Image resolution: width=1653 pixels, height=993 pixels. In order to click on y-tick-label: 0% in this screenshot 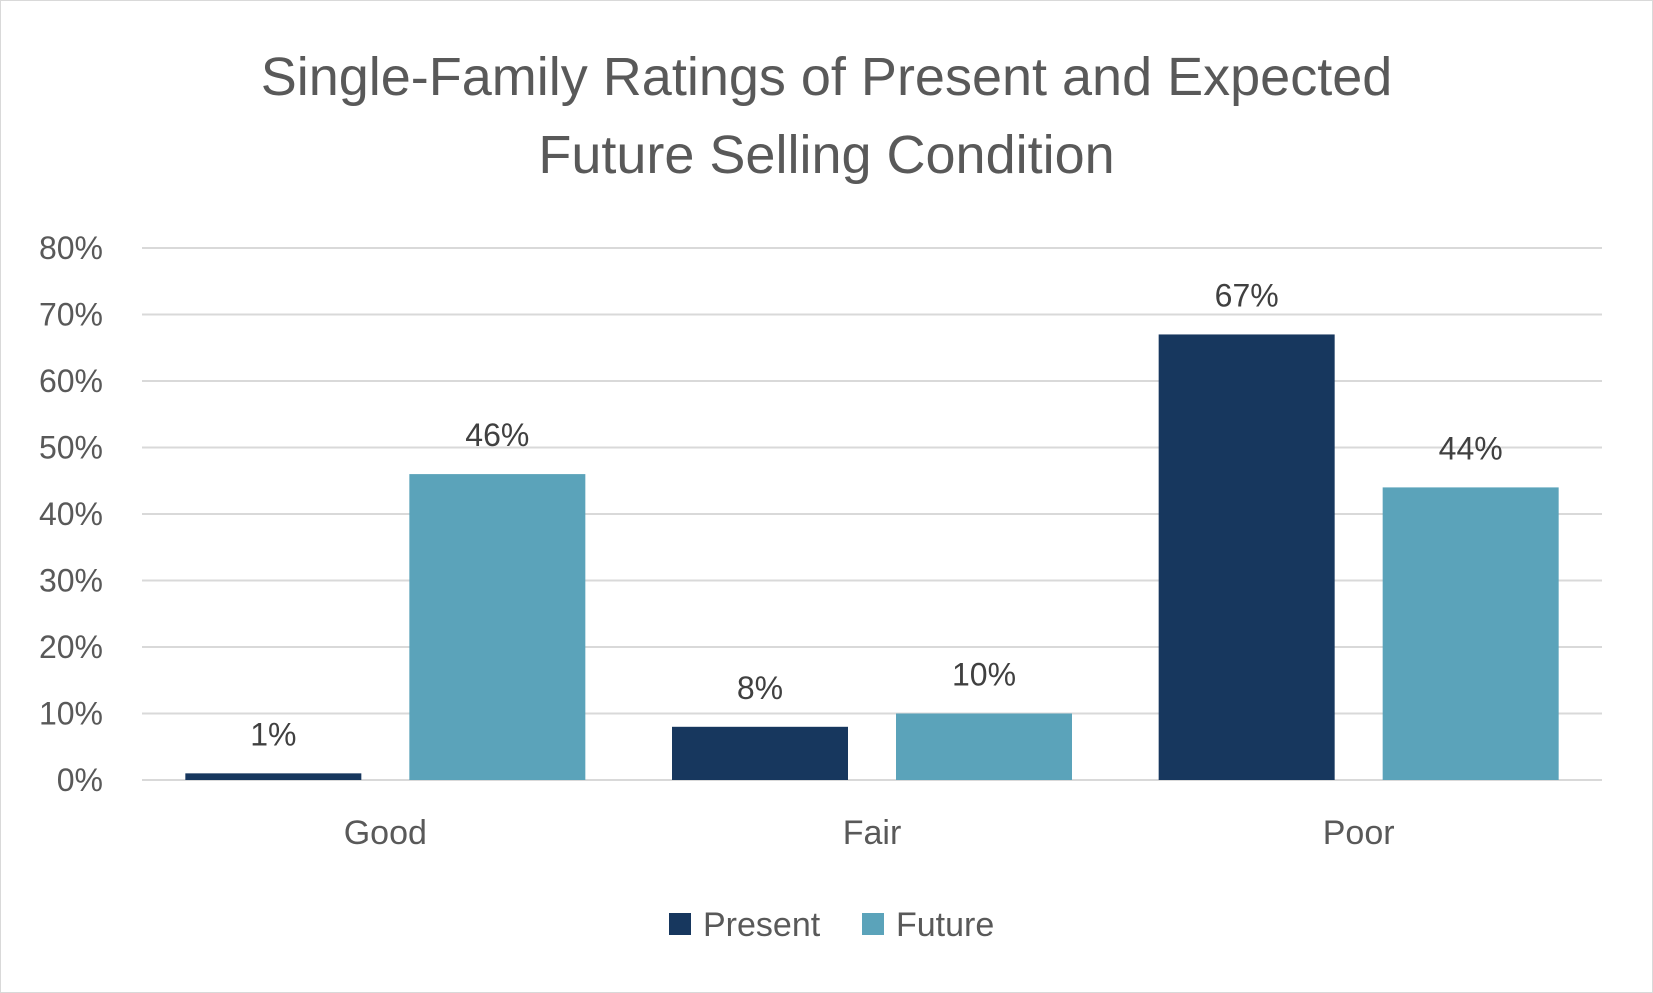, I will do `click(80, 780)`.